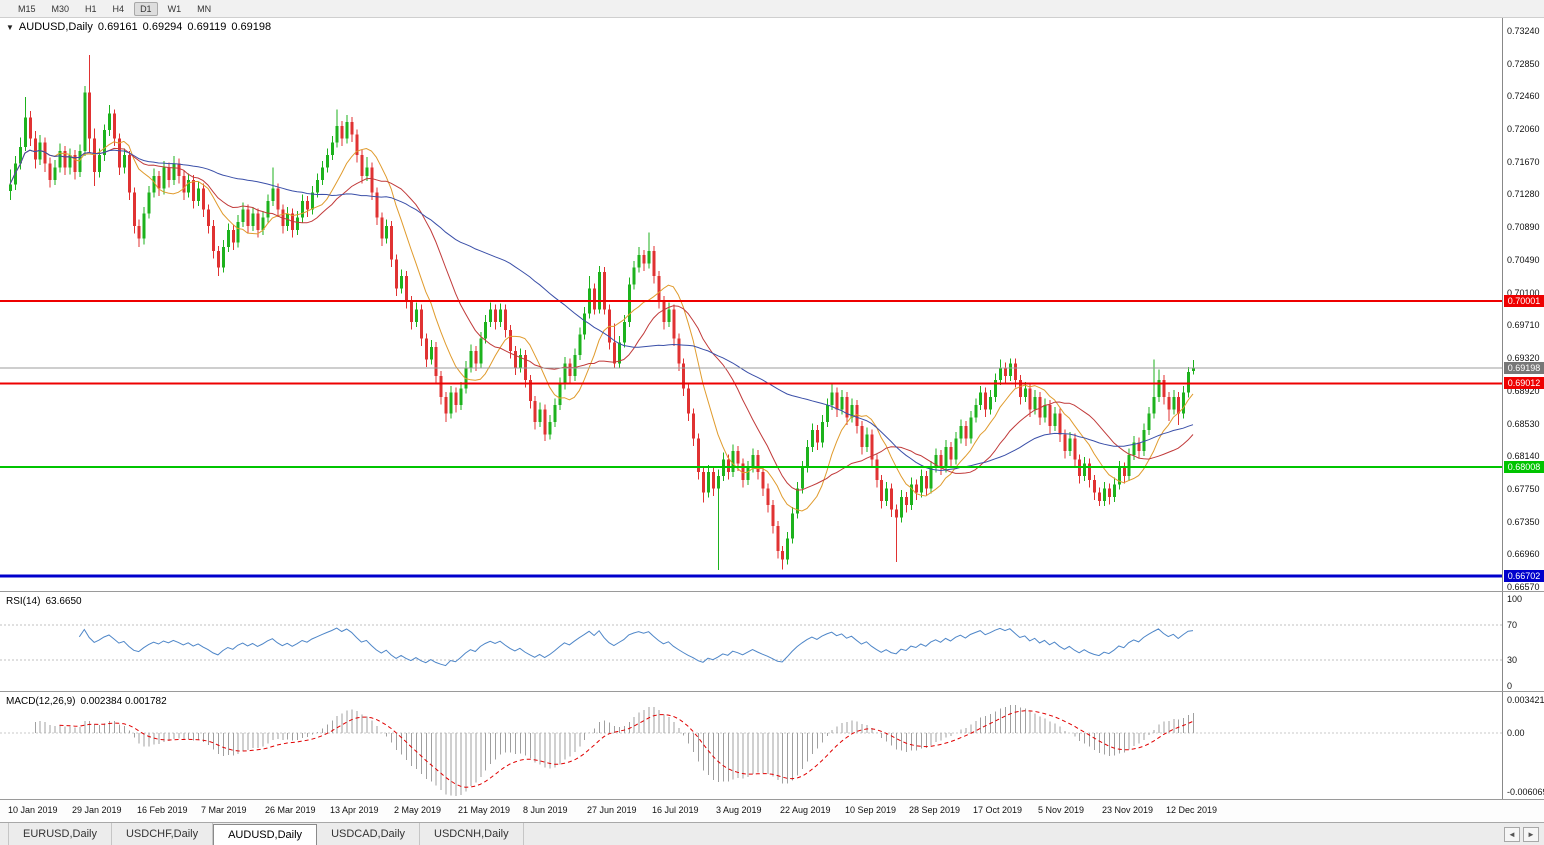 This screenshot has height=845, width=1544. Describe the element at coordinates (935, 810) in the screenshot. I see `date-axis-label: 28 Sep 2019` at that location.